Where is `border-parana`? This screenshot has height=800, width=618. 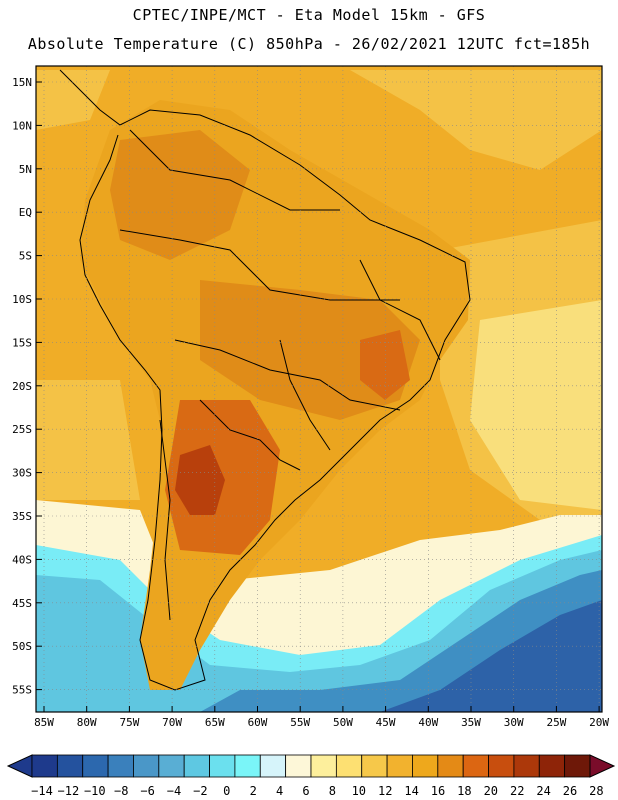
border-parana is located at coordinates (250, 435).